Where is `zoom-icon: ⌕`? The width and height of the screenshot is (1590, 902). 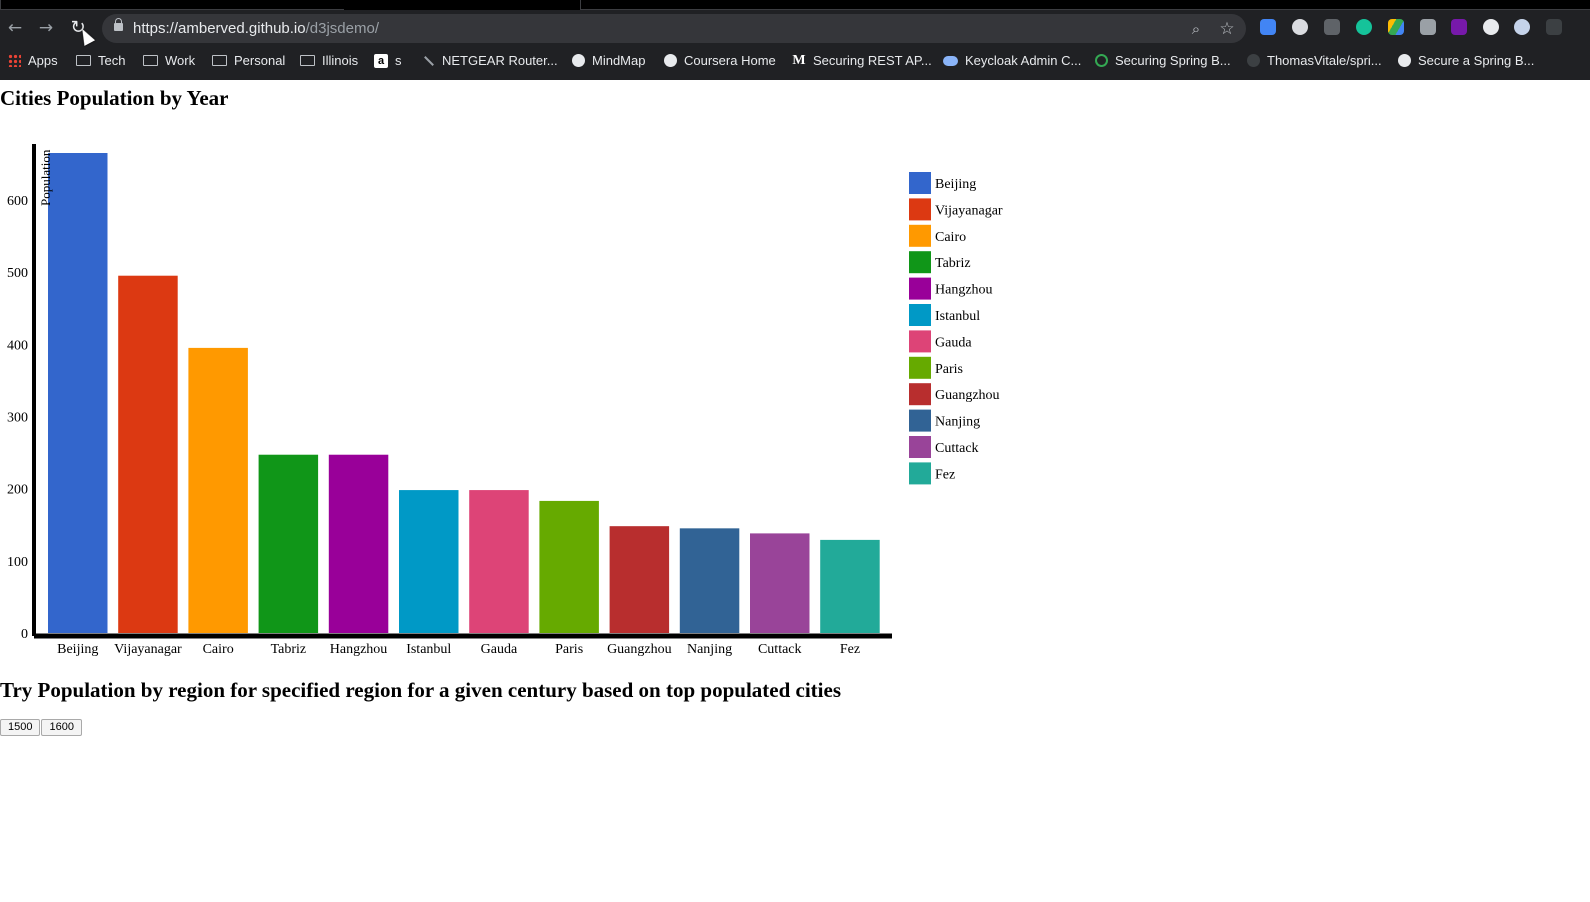 zoom-icon: ⌕ is located at coordinates (1196, 29).